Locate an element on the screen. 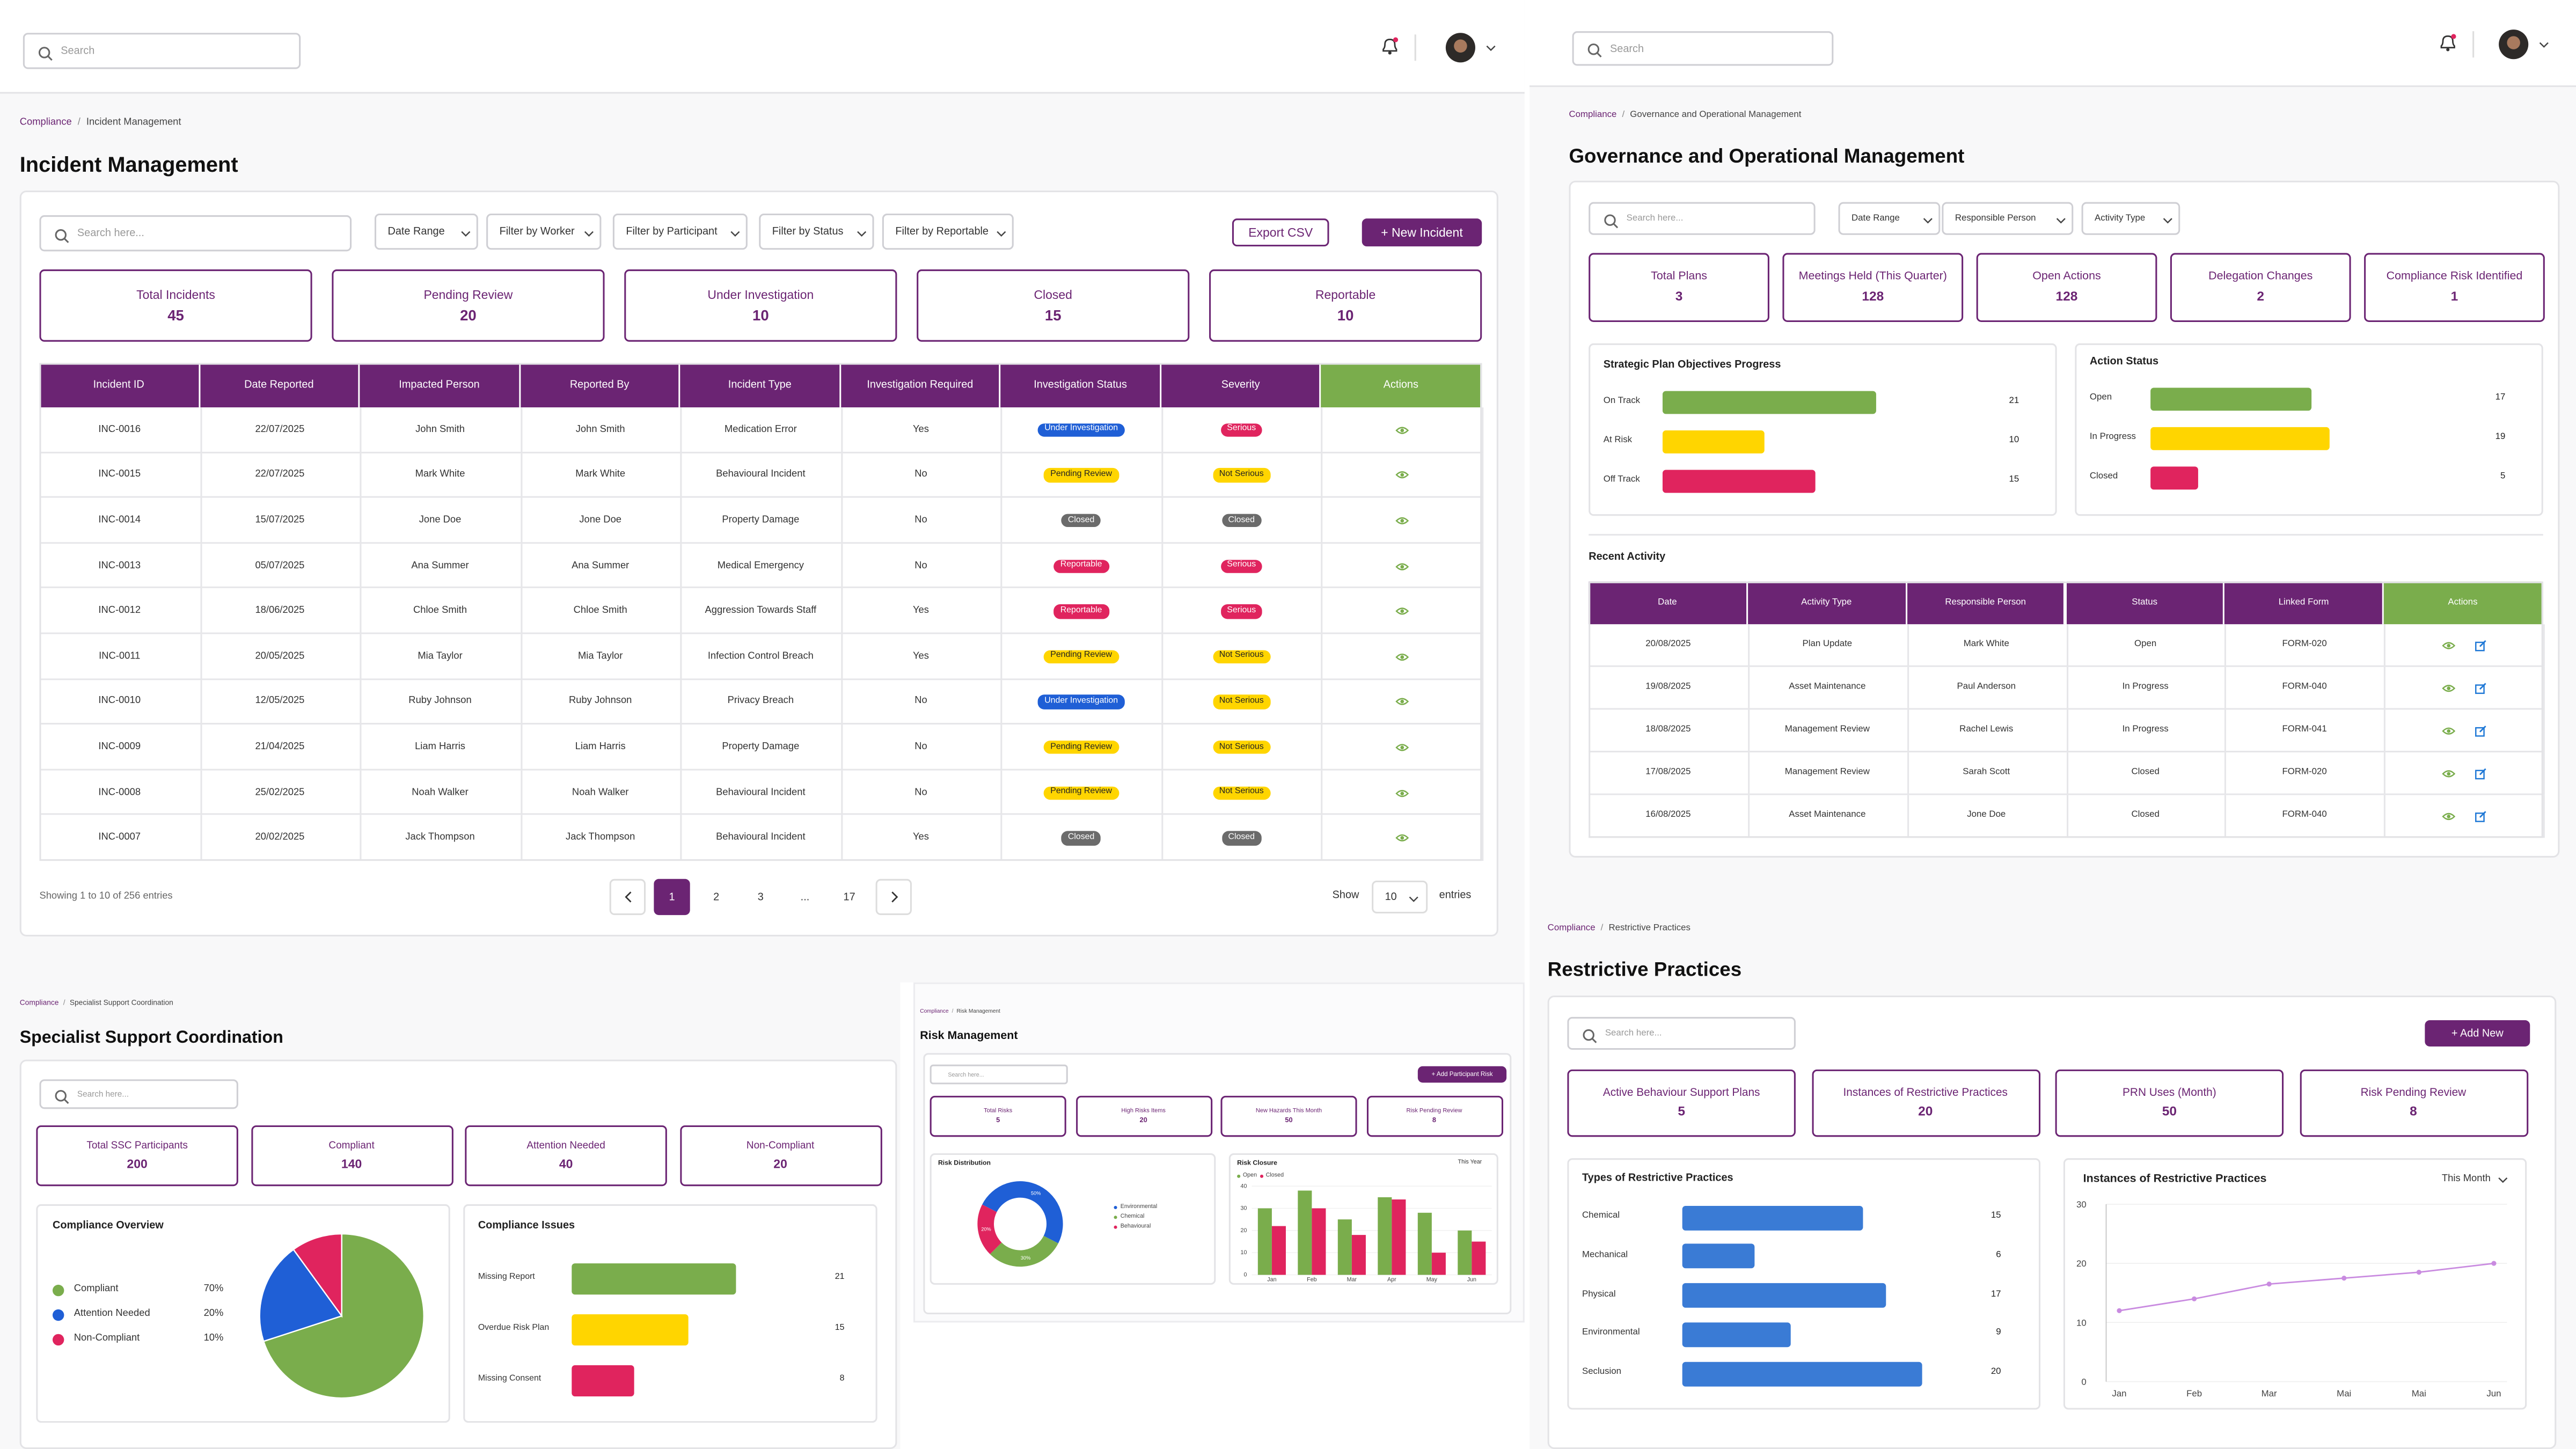 This screenshot has height=1449, width=2576. table-cell: Liam Harris is located at coordinates (440, 747).